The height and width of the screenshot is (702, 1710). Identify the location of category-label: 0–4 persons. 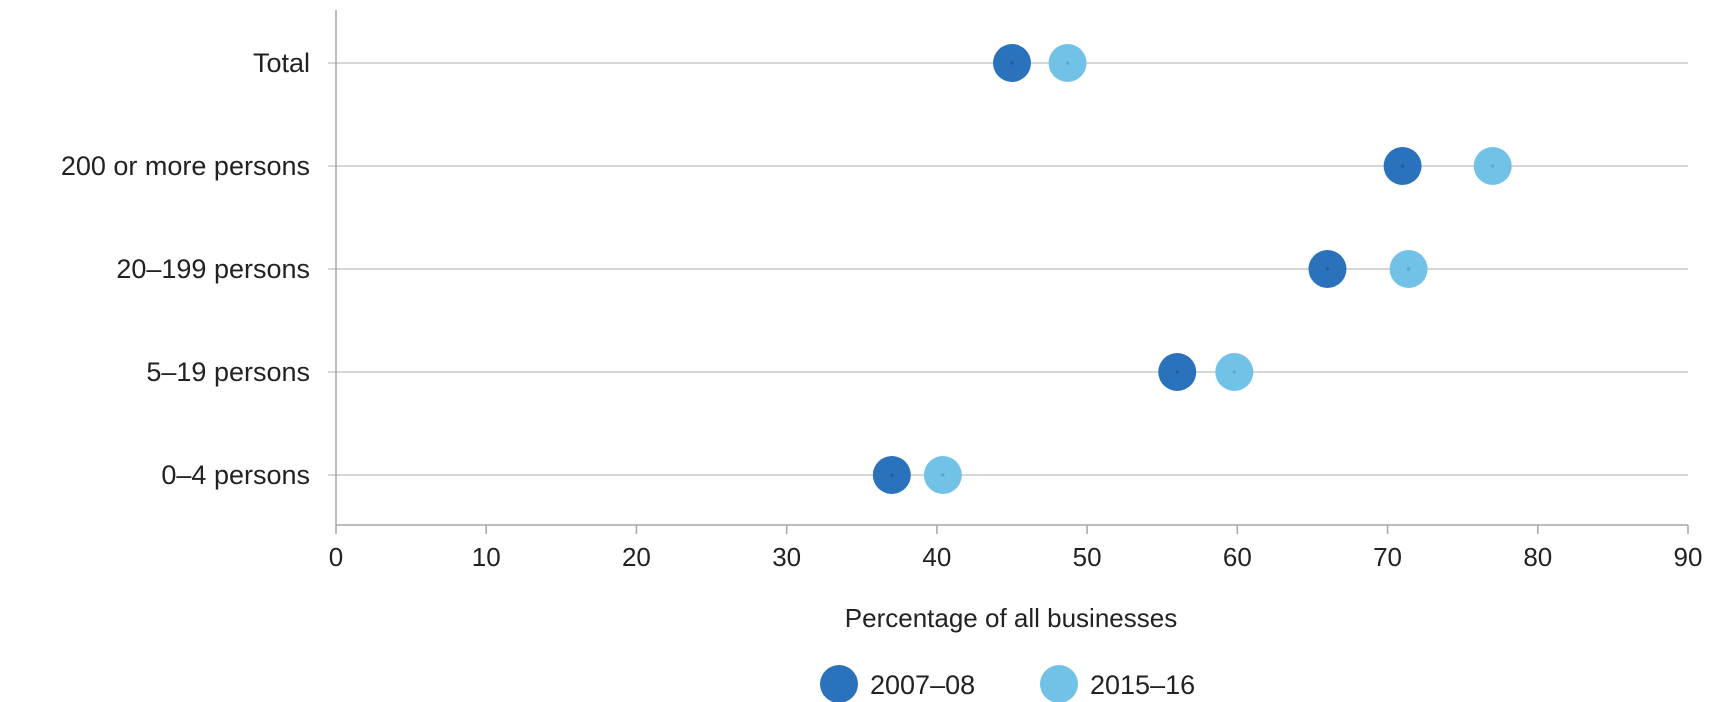
(235, 475).